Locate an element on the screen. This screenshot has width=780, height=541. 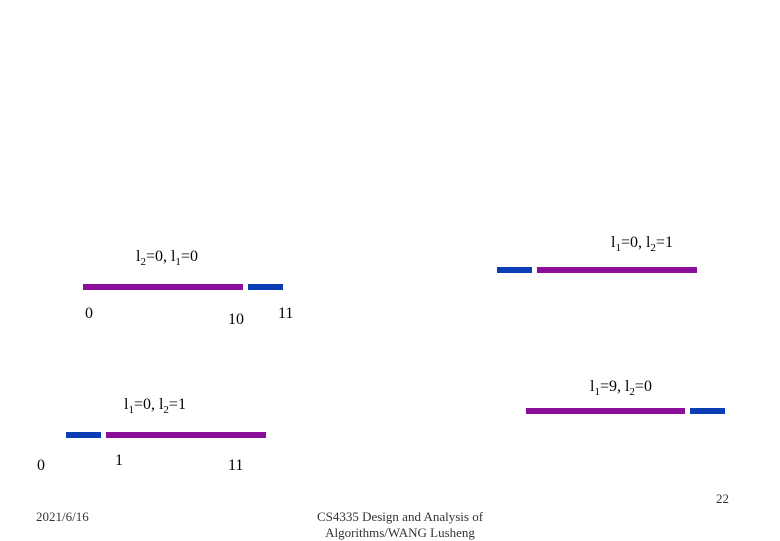
diagram1-tick-0: 0 is located at coordinates (89, 313).